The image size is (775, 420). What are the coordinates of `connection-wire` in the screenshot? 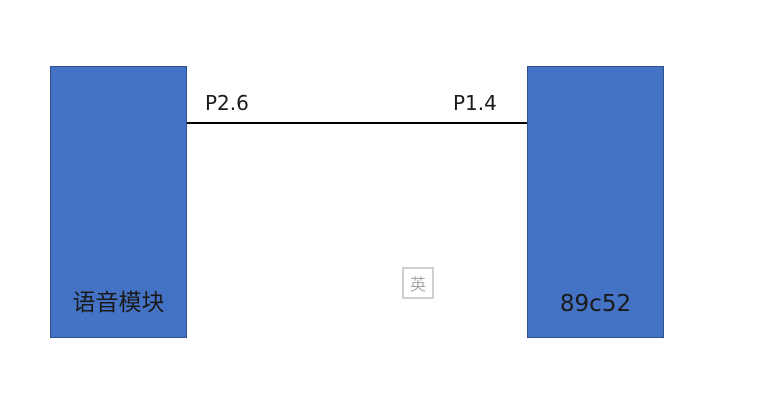 It's located at (357, 123).